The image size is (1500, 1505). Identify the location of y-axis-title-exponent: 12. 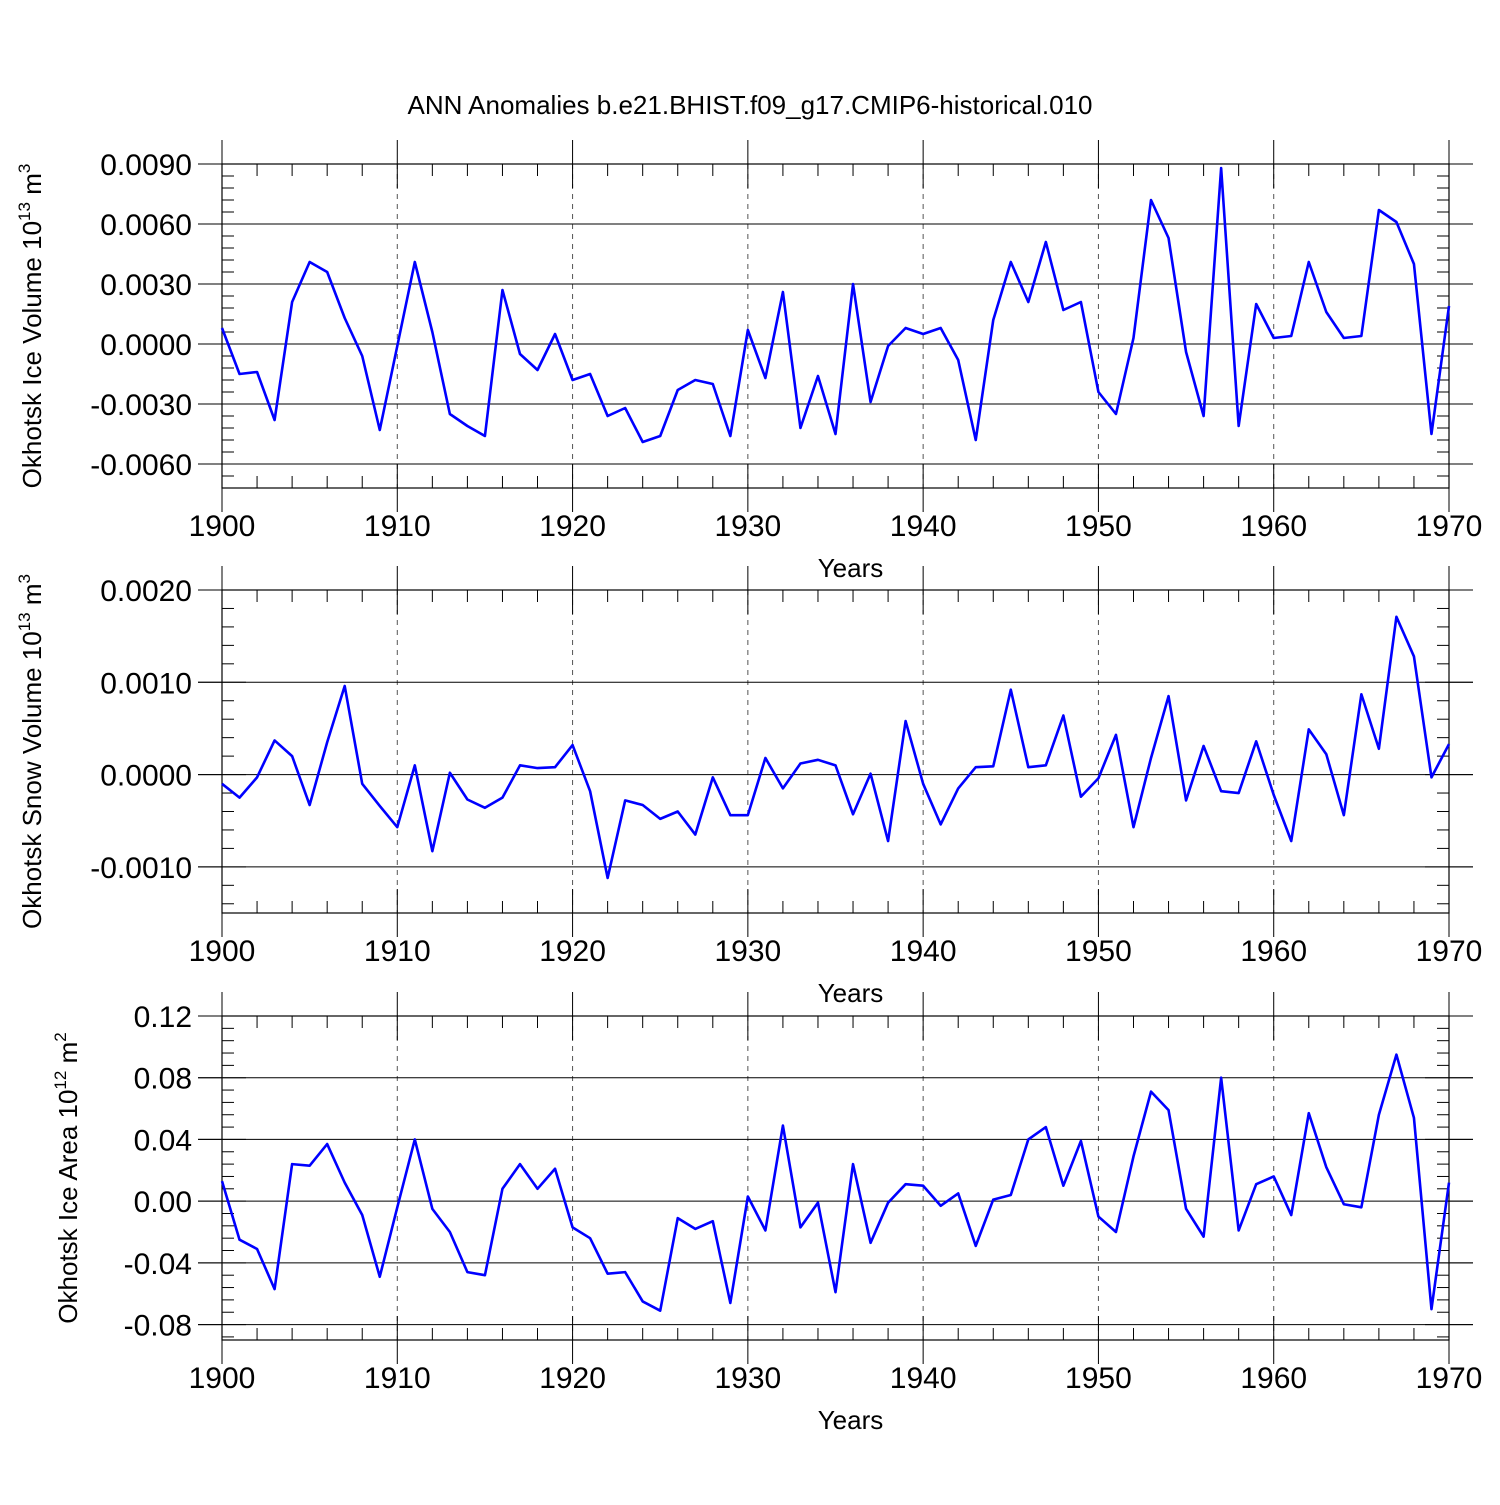
(60, 1080).